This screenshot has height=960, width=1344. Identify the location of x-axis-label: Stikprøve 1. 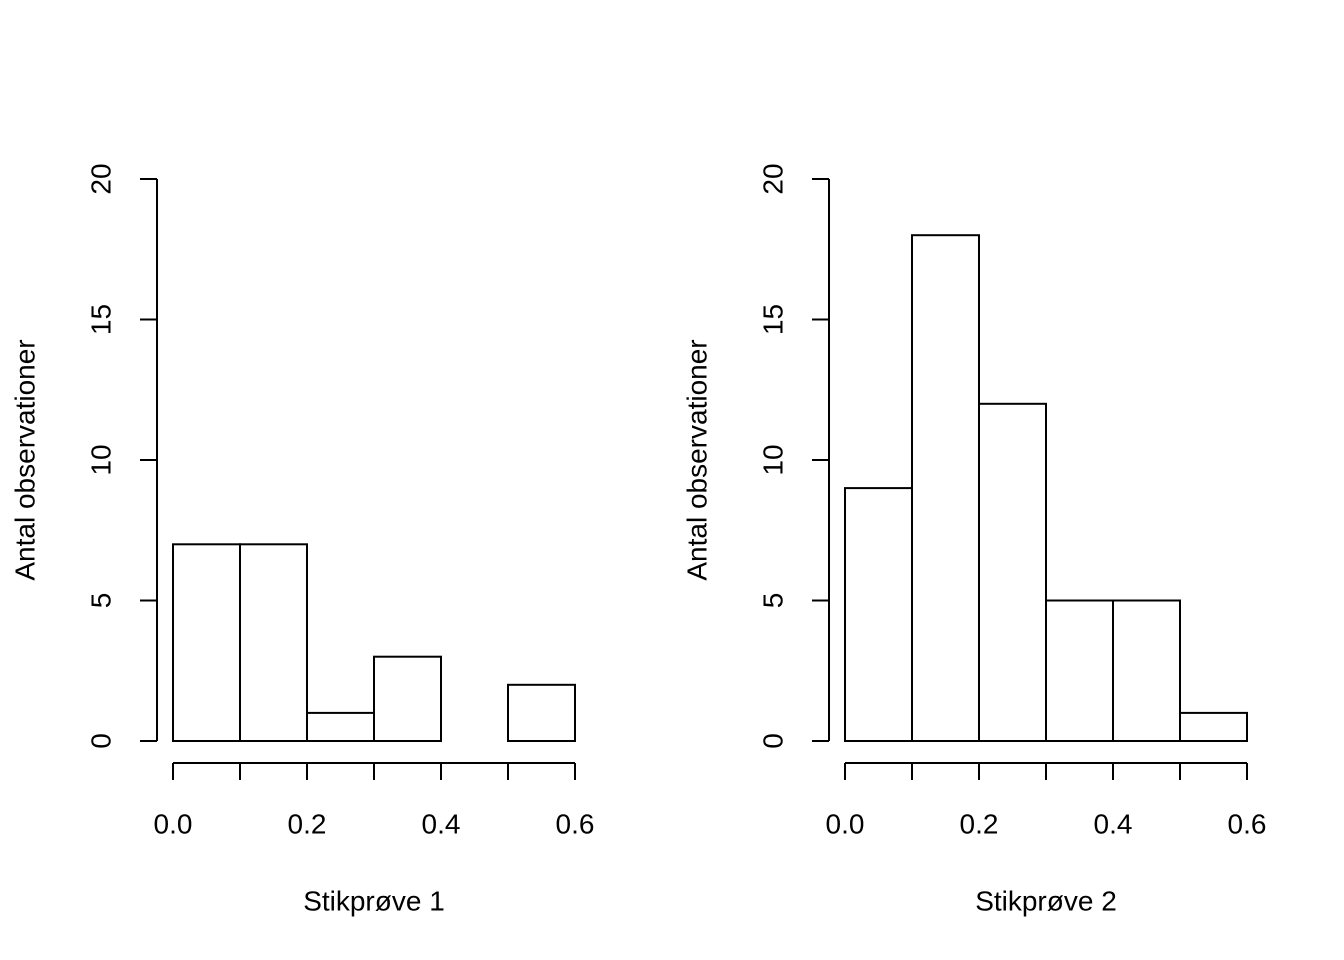
(374, 901).